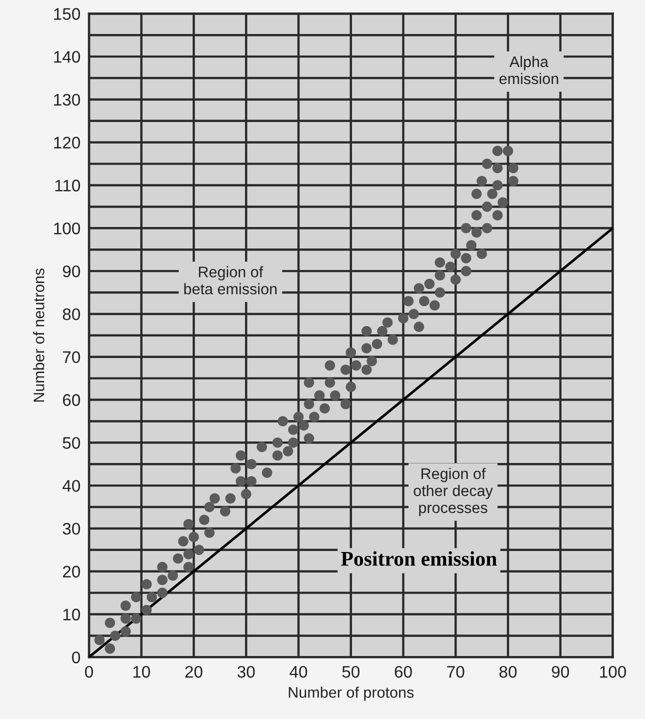 Image resolution: width=645 pixels, height=719 pixels. Describe the element at coordinates (71, 271) in the screenshot. I see `y-tick-label: 90` at that location.